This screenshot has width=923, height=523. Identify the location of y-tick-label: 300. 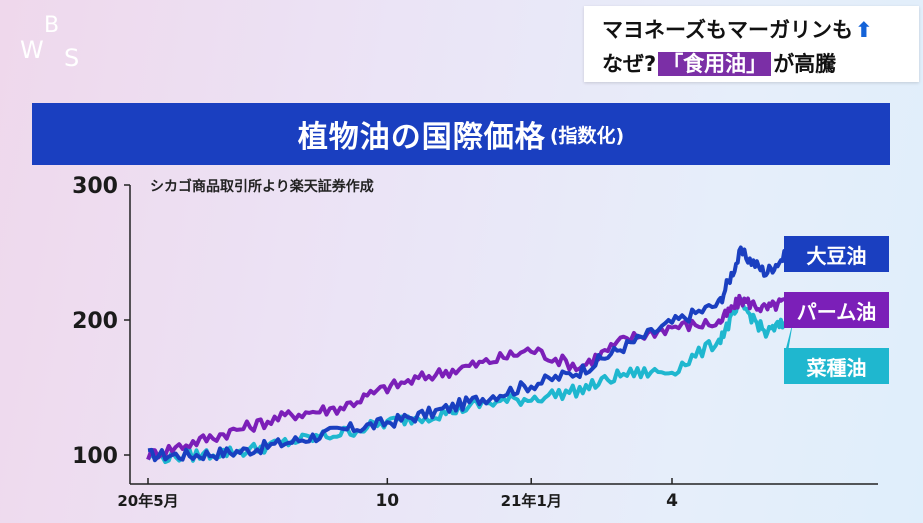
(95, 186).